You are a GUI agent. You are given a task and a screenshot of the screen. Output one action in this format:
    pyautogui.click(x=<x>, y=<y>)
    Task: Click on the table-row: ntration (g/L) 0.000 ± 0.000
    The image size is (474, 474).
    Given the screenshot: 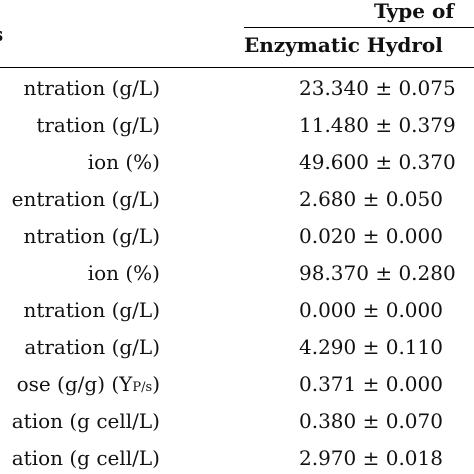 What is the action you would take?
    pyautogui.click(x=237, y=310)
    